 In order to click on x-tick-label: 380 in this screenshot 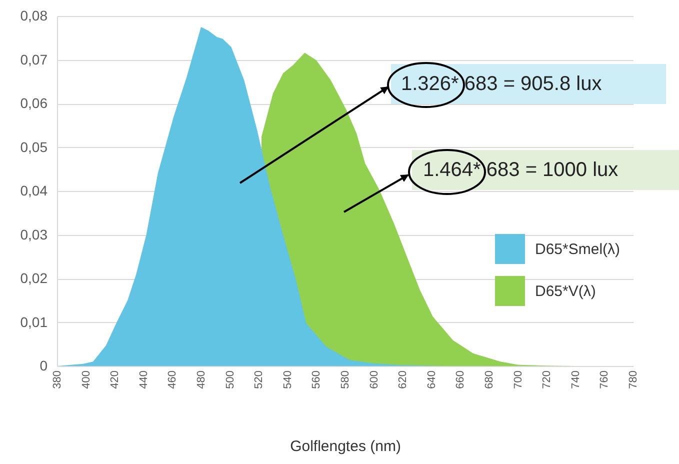, I will do `click(58, 379)`.